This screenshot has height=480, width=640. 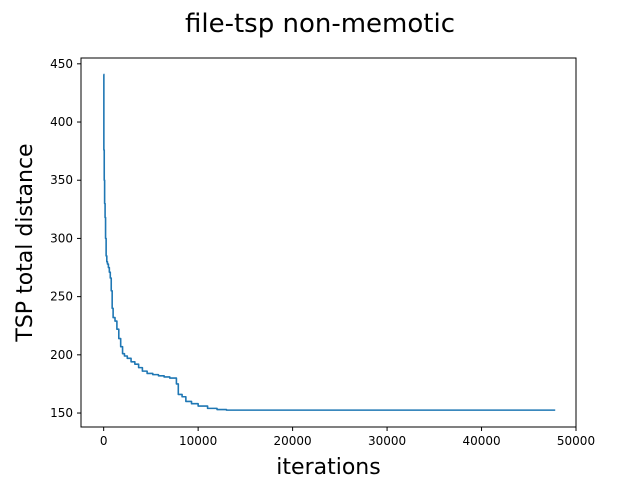 I want to click on x-tick-label: 20000, so click(x=293, y=441).